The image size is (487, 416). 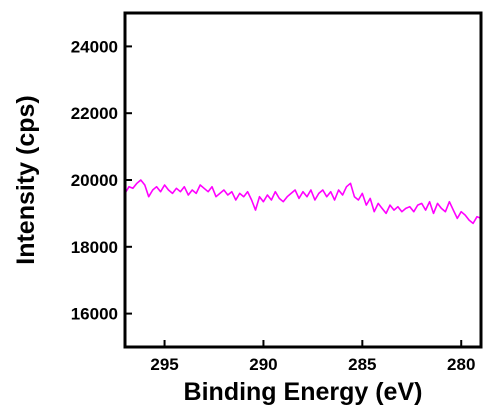 I want to click on y-tick-label: 18000, so click(x=94, y=247).